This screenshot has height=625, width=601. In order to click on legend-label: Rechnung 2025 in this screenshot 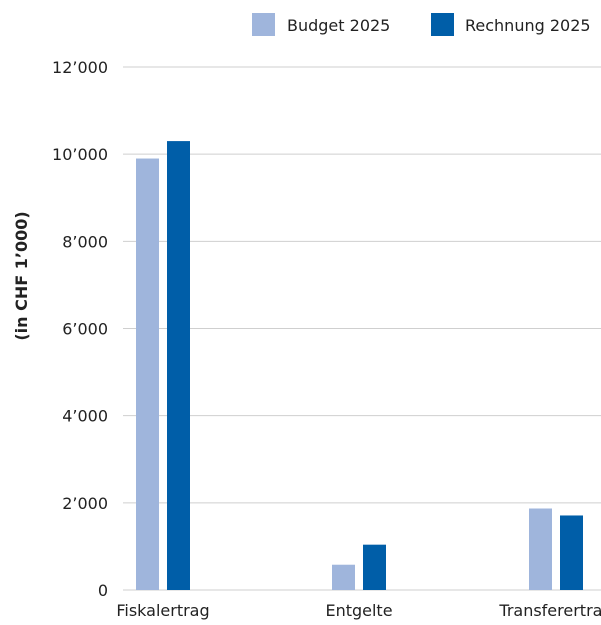, I will do `click(528, 25)`.